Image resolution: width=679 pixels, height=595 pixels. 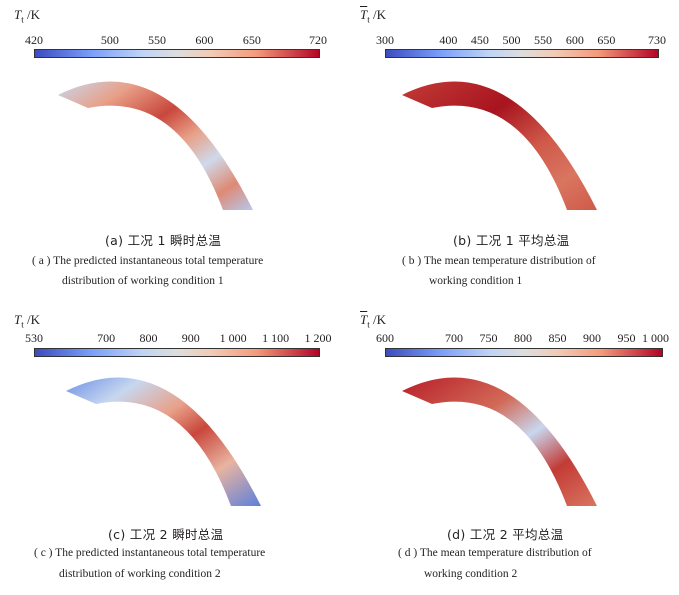 What do you see at coordinates (522, 53) in the screenshot?
I see `colorbar-b` at bounding box center [522, 53].